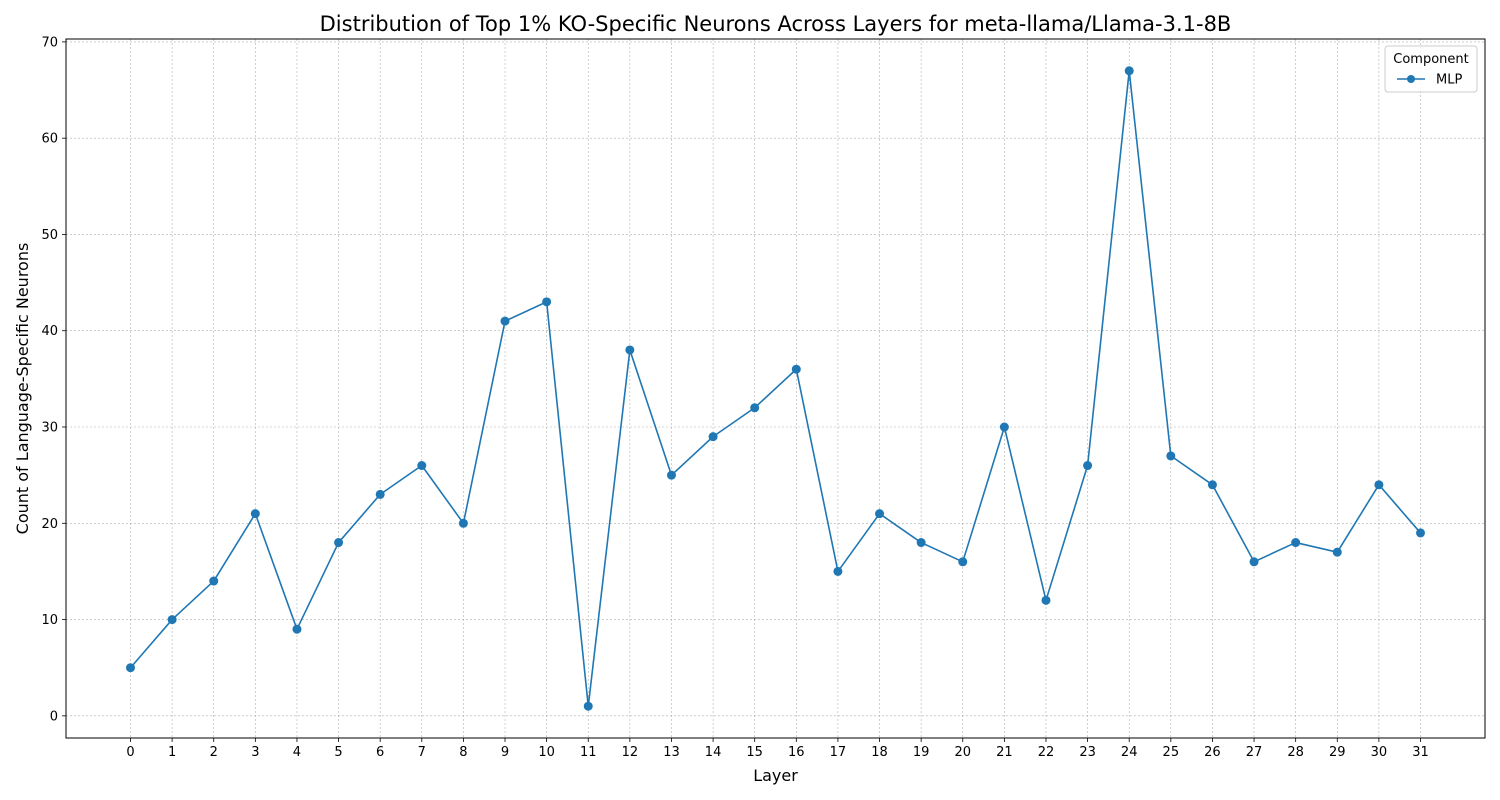  What do you see at coordinates (255, 752) in the screenshot?
I see `x-tick-label: 3` at bounding box center [255, 752].